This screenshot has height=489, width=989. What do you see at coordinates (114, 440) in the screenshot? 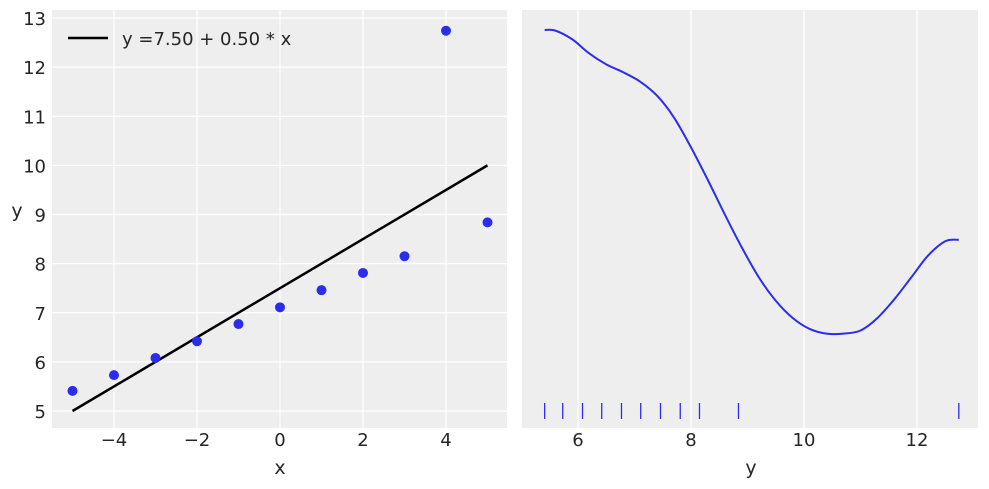
I see `x-tick-label: −4` at bounding box center [114, 440].